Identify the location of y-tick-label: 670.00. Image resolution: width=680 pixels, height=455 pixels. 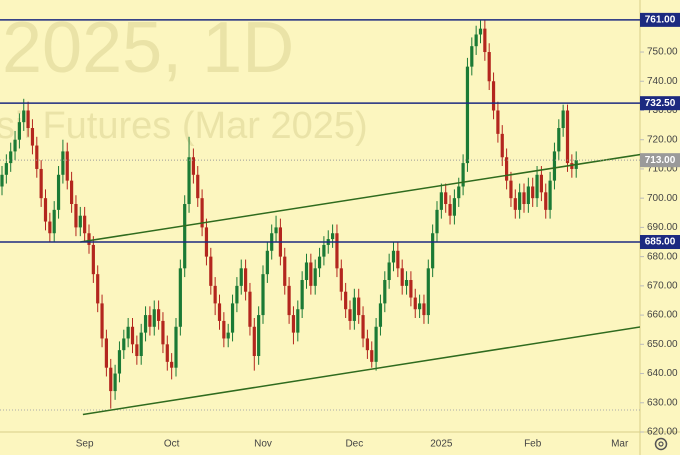
(662, 285).